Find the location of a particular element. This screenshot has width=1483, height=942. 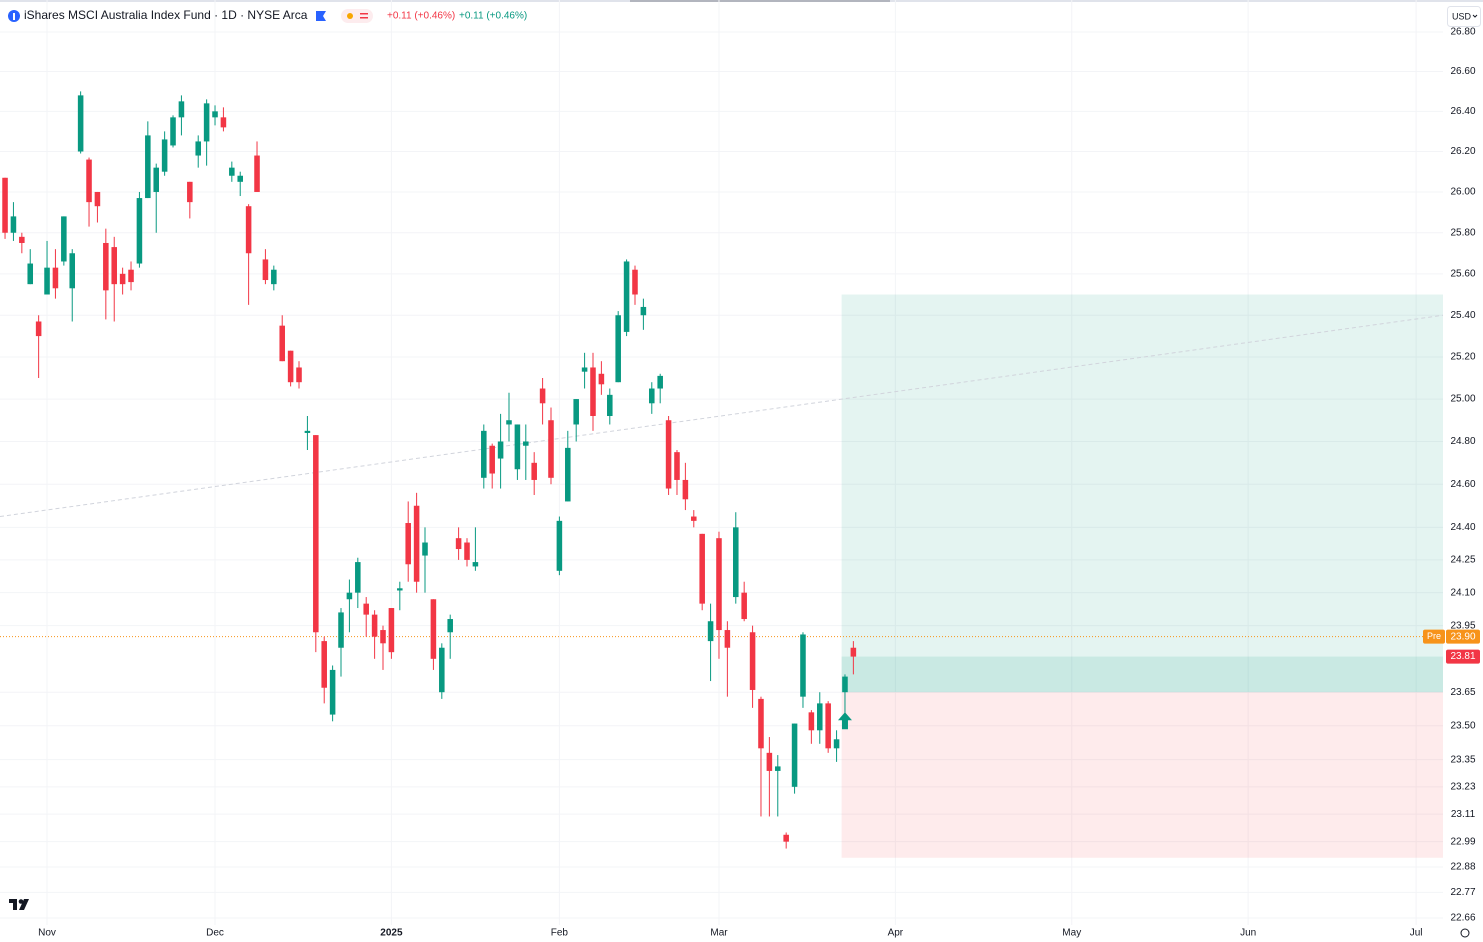

y-tick-label: 24.60 is located at coordinates (1462, 484).